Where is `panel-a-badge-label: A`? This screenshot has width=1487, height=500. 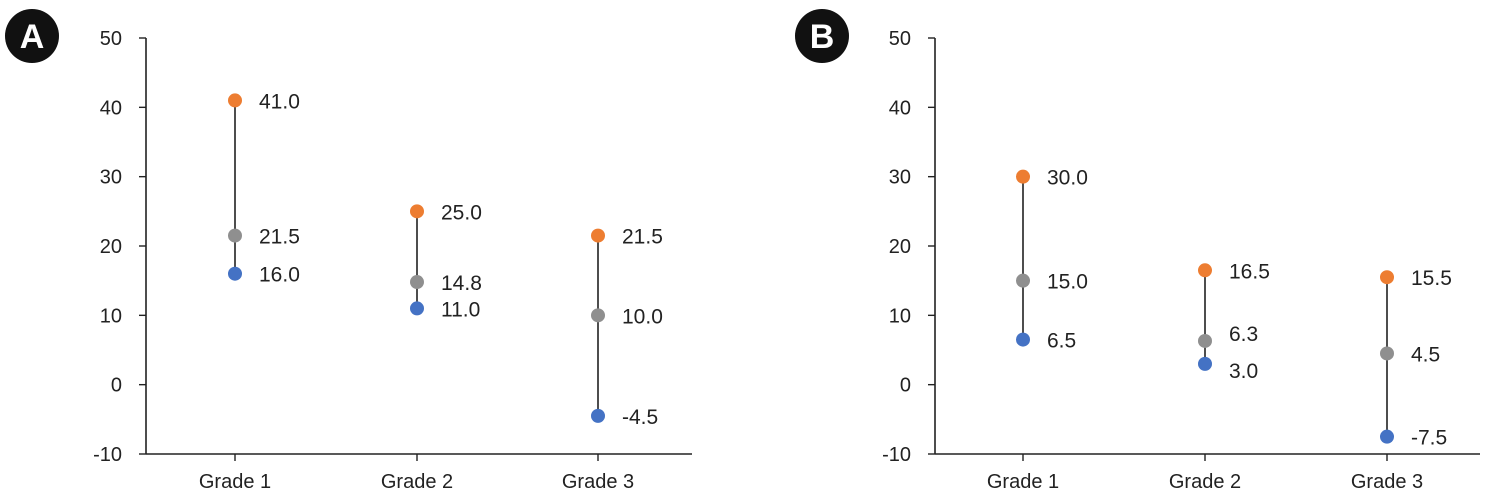 panel-a-badge-label: A is located at coordinates (32, 37).